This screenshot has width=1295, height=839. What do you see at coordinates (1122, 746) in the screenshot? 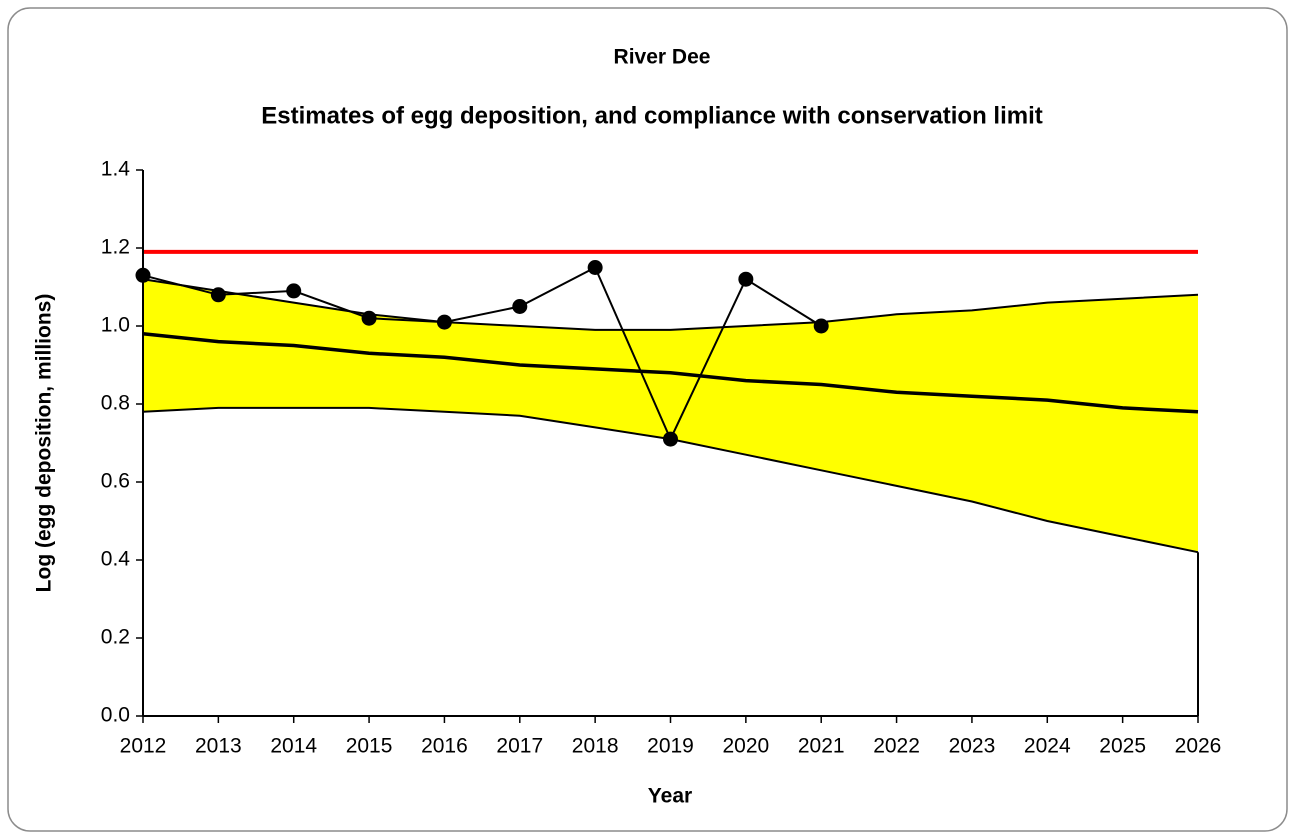
I see `x-tick-label: 2025` at bounding box center [1122, 746].